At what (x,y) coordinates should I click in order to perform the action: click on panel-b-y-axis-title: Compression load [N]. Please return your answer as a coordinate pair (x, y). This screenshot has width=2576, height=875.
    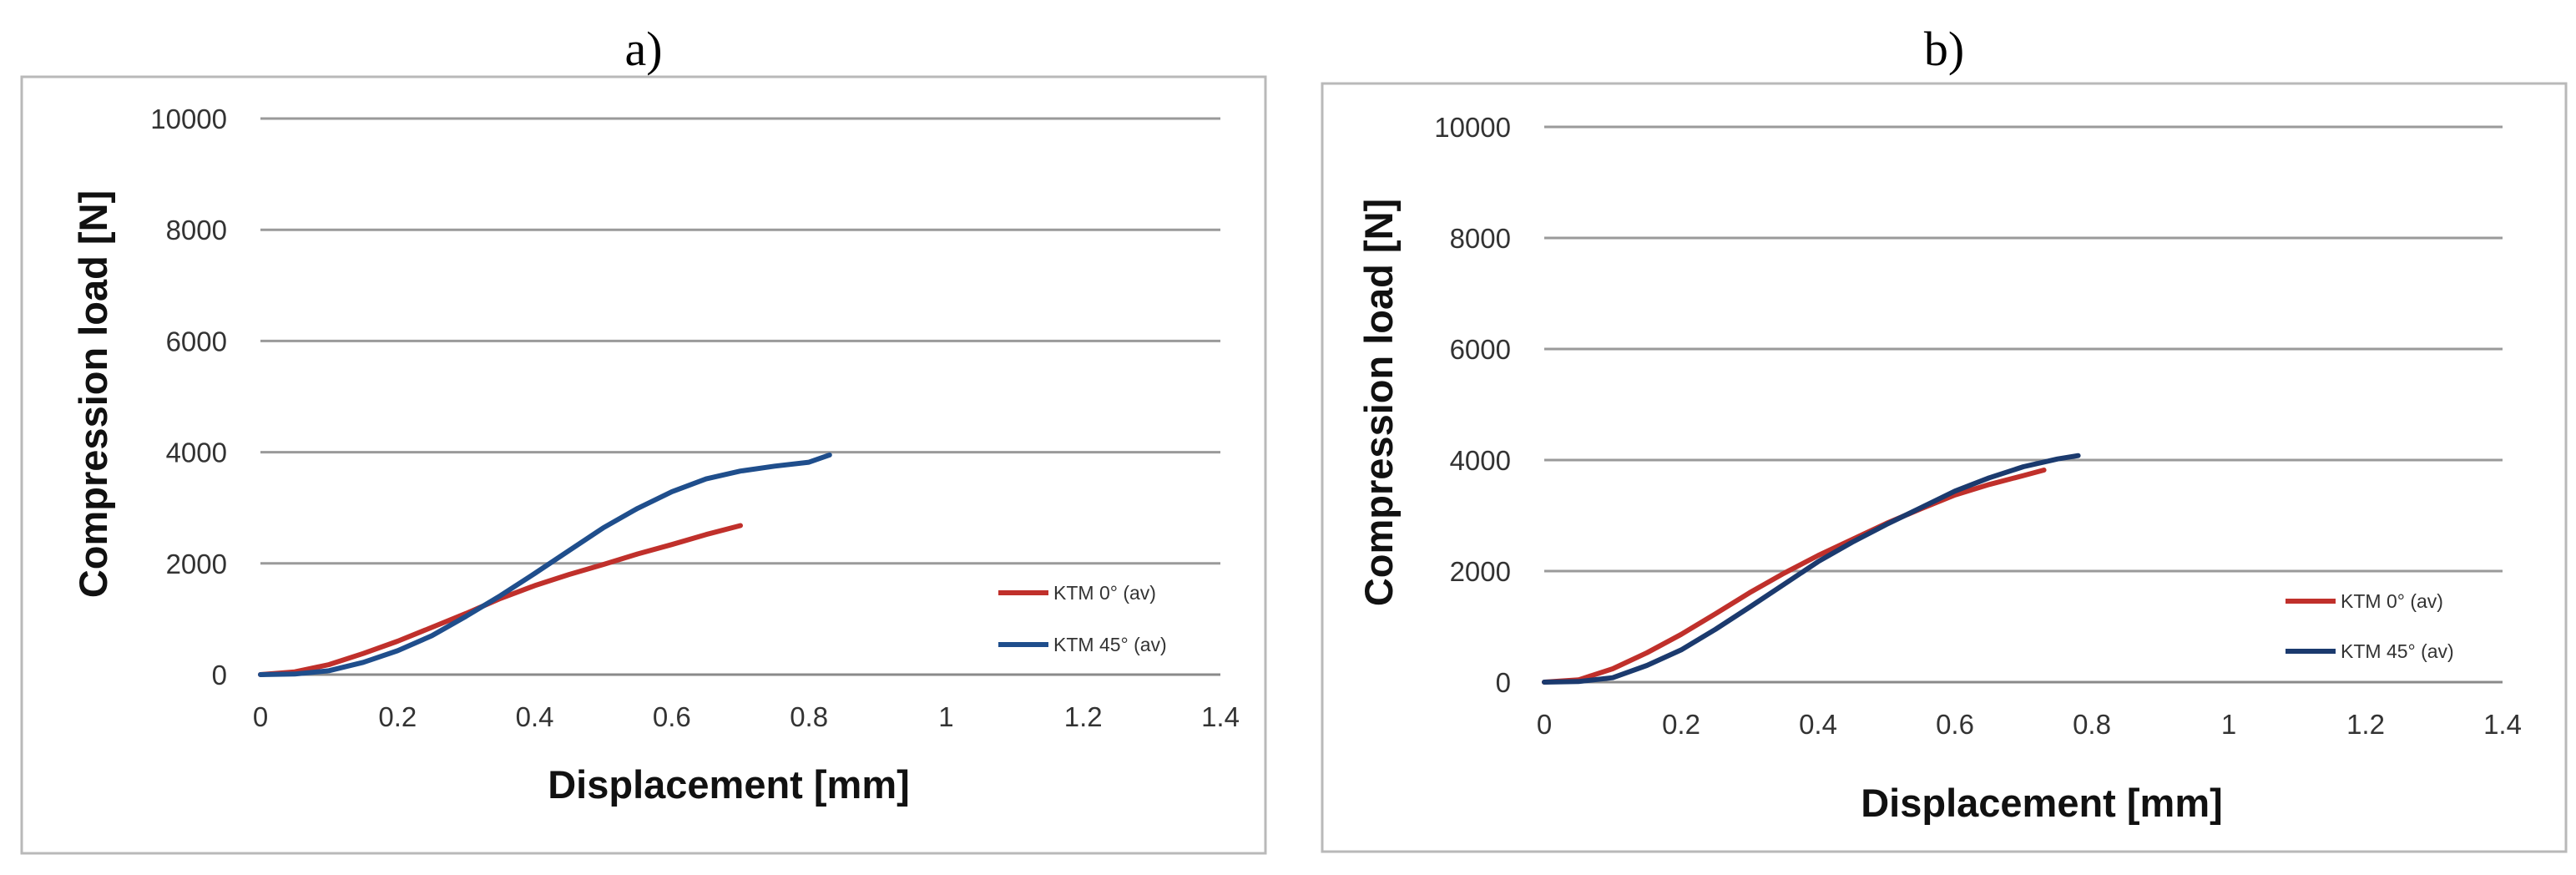
    Looking at the image, I should click on (1378, 402).